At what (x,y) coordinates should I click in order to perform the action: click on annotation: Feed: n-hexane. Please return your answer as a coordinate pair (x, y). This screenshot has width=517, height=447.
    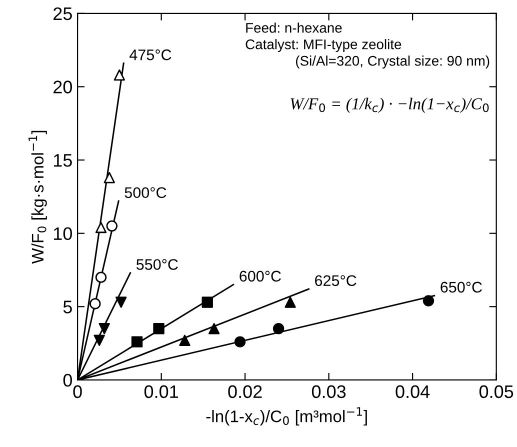
    Looking at the image, I should click on (294, 27).